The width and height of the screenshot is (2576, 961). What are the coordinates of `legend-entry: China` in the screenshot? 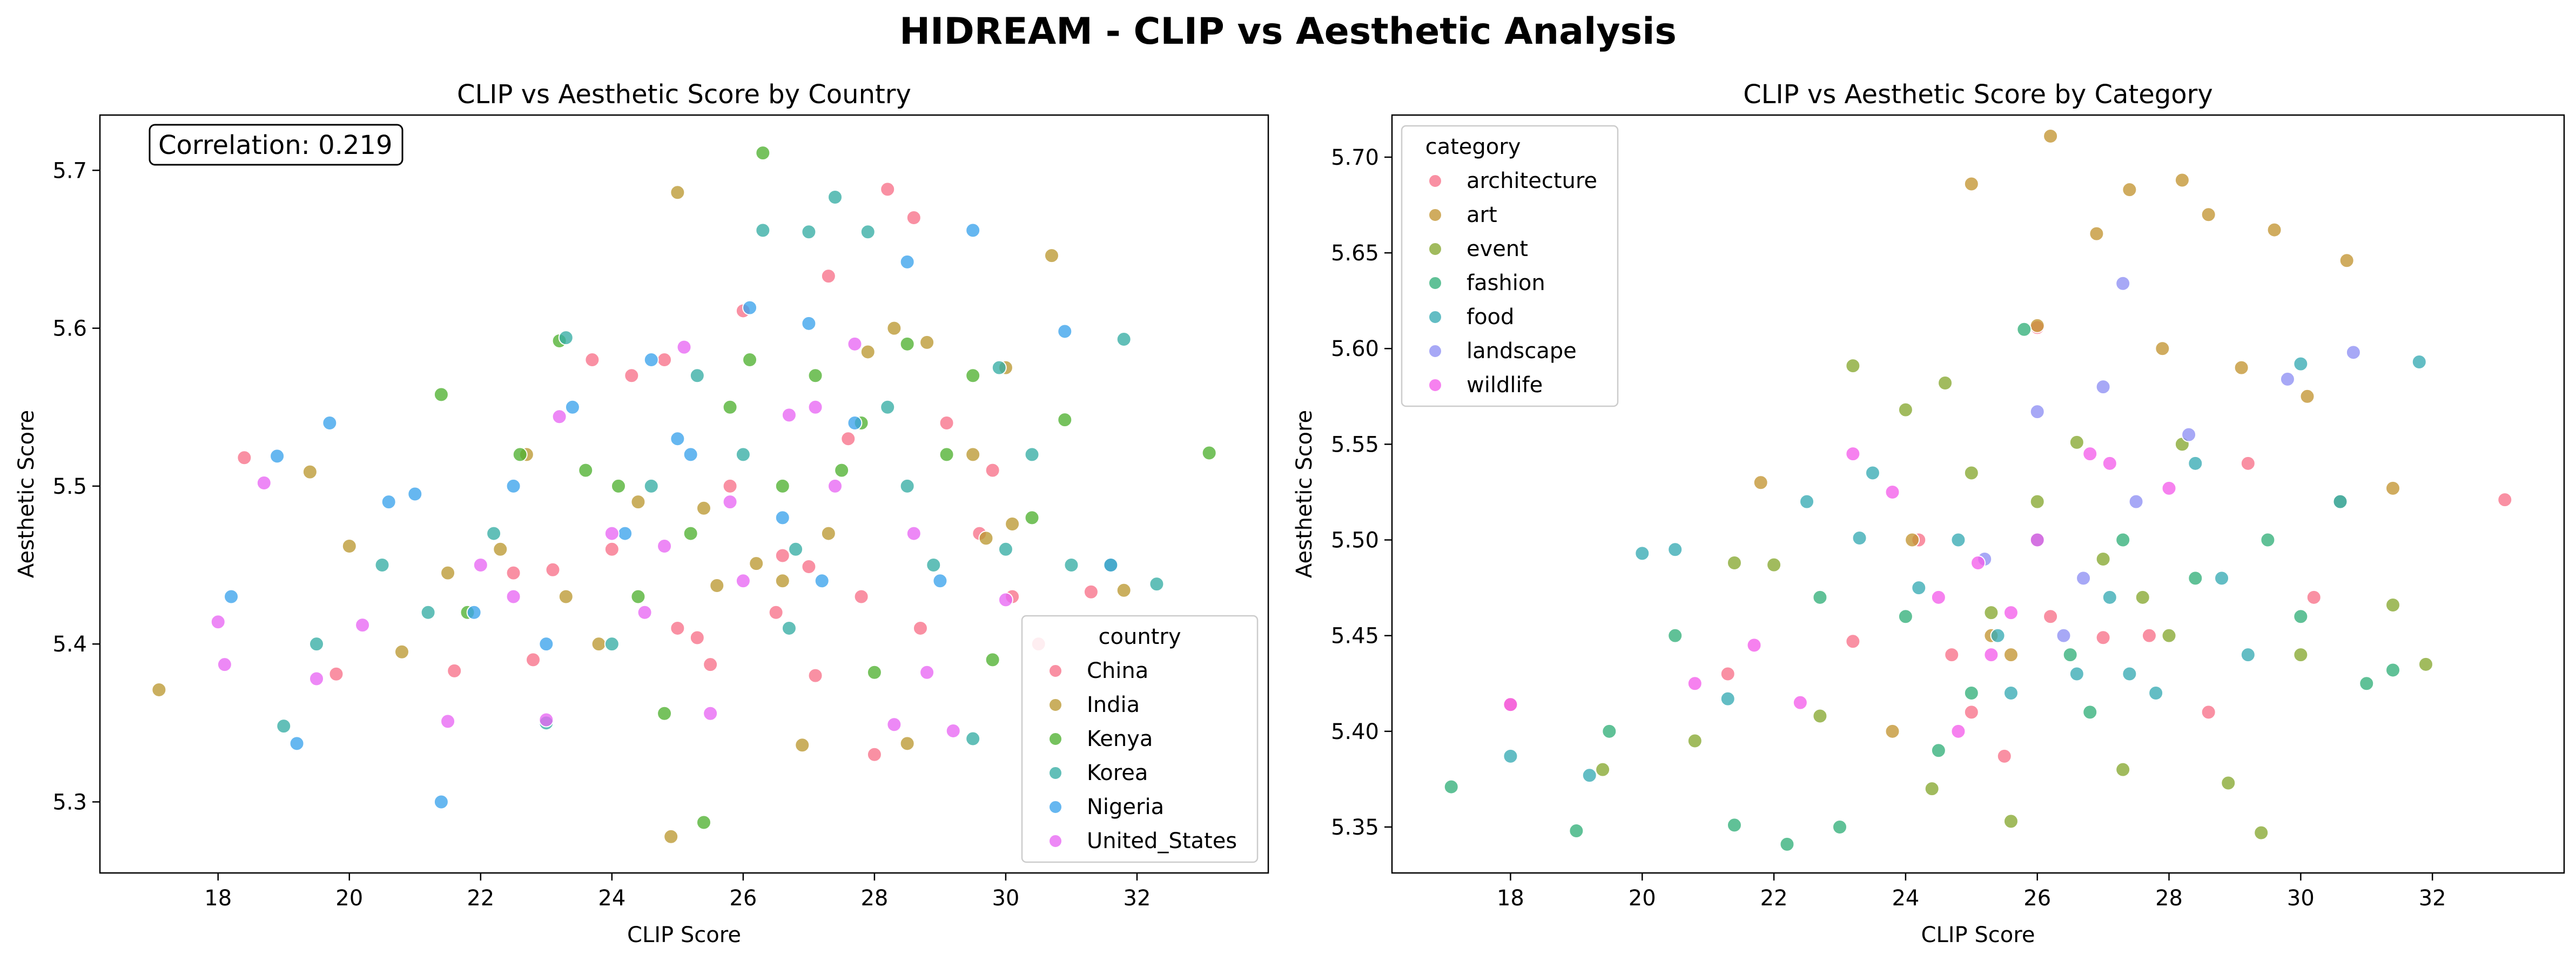 It's located at (1117, 670).